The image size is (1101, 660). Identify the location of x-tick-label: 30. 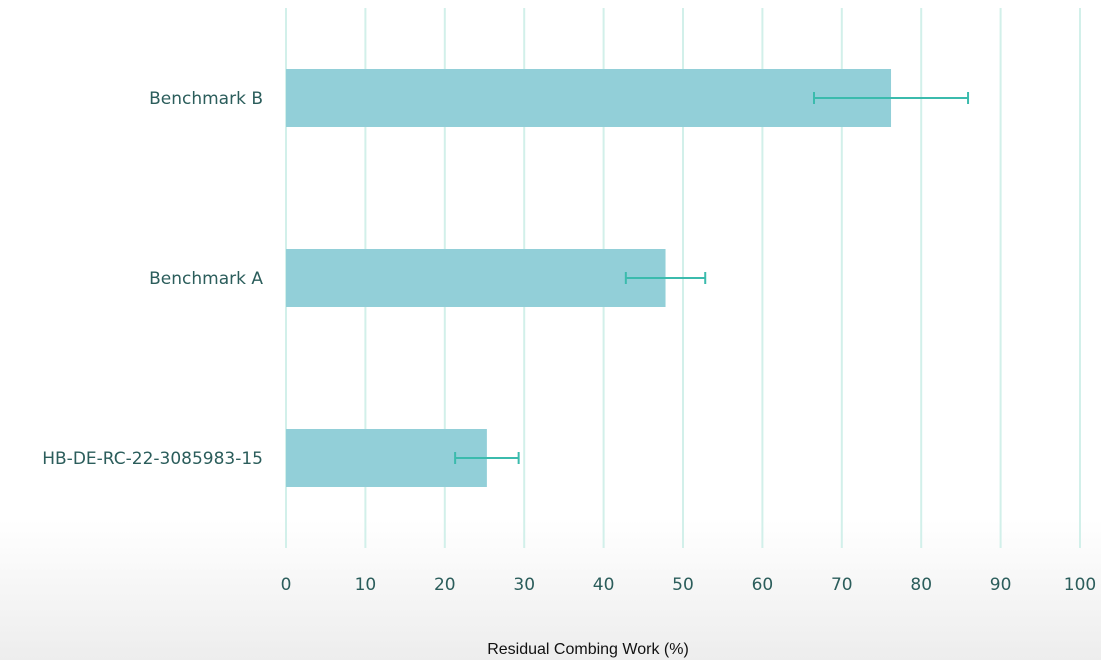
(524, 585).